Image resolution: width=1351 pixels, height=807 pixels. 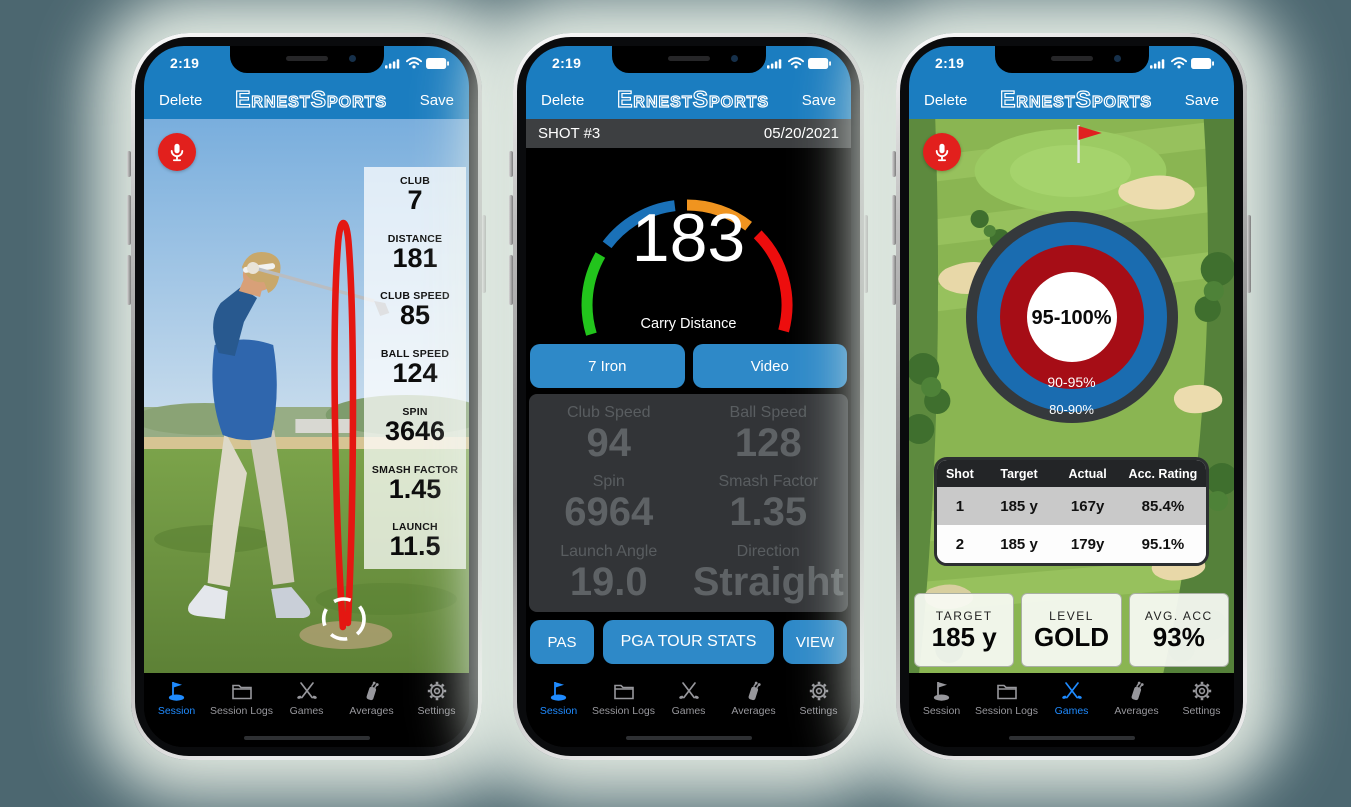 I want to click on speaker-slot, so click(x=1071, y=58).